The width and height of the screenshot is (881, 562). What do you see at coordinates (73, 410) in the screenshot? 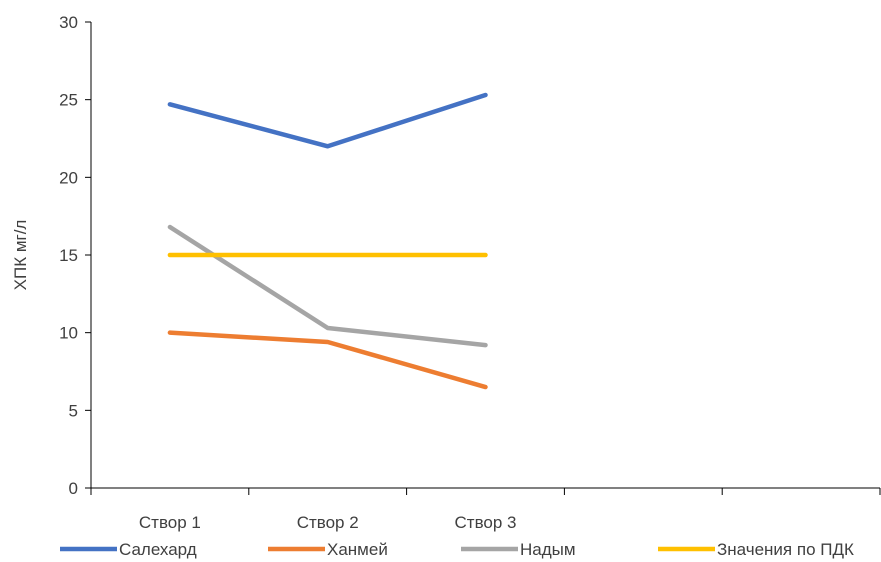
I see `y-tick-label: 5` at bounding box center [73, 410].